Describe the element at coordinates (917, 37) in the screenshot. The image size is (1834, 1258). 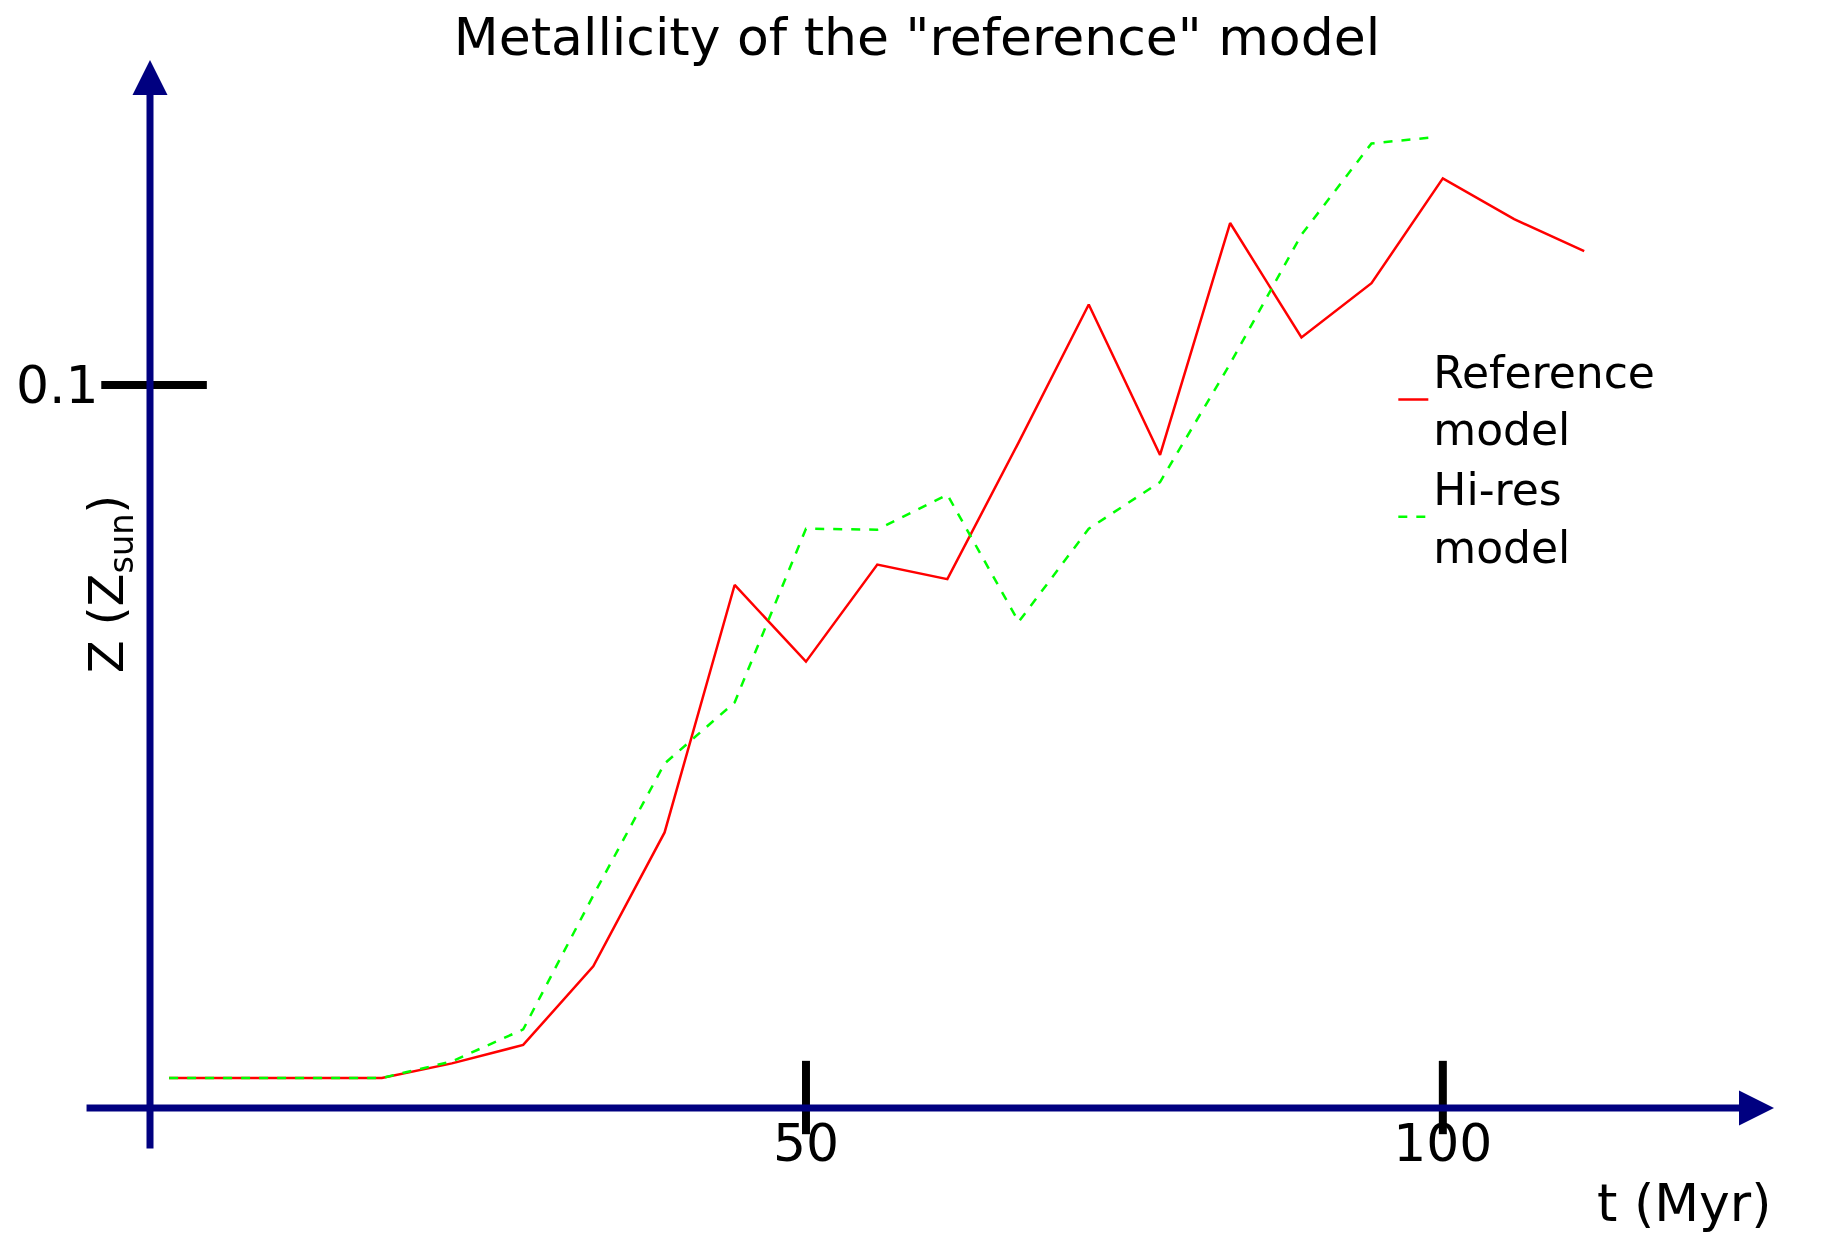
I see `chart-title: Metallicity of the "reference" model` at that location.